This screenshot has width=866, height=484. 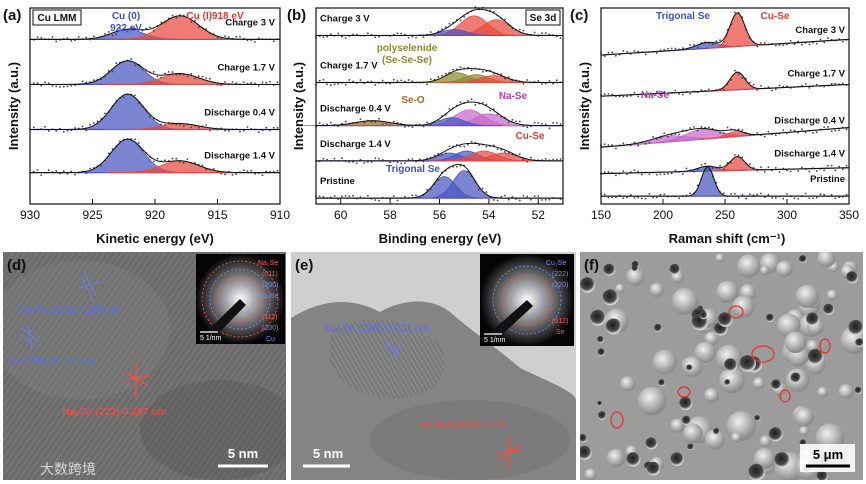 I want to click on annot-trigonal-c: Trigonal Se, so click(x=683, y=16).